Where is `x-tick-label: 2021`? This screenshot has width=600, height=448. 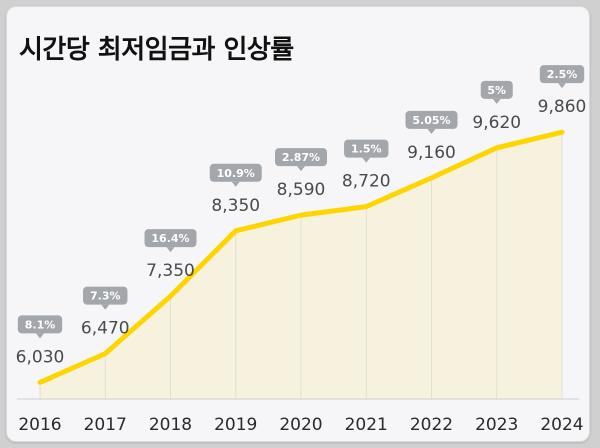 x-tick-label: 2021 is located at coordinates (366, 425).